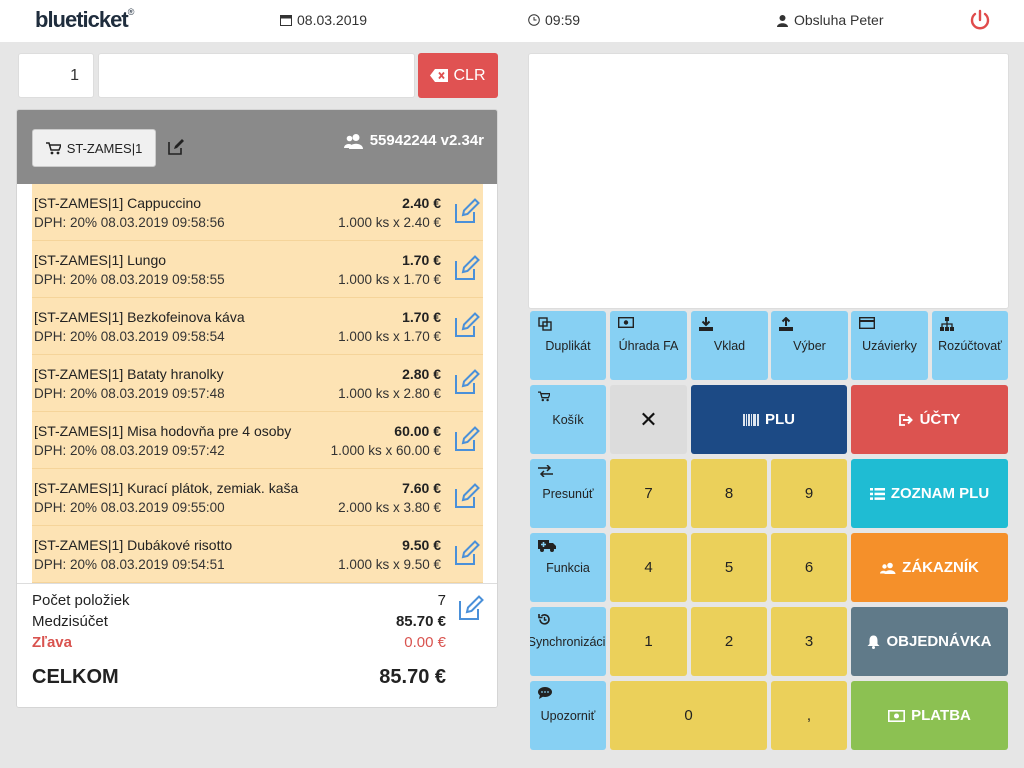  What do you see at coordinates (751, 419) in the screenshot?
I see `barcode-icon` at bounding box center [751, 419].